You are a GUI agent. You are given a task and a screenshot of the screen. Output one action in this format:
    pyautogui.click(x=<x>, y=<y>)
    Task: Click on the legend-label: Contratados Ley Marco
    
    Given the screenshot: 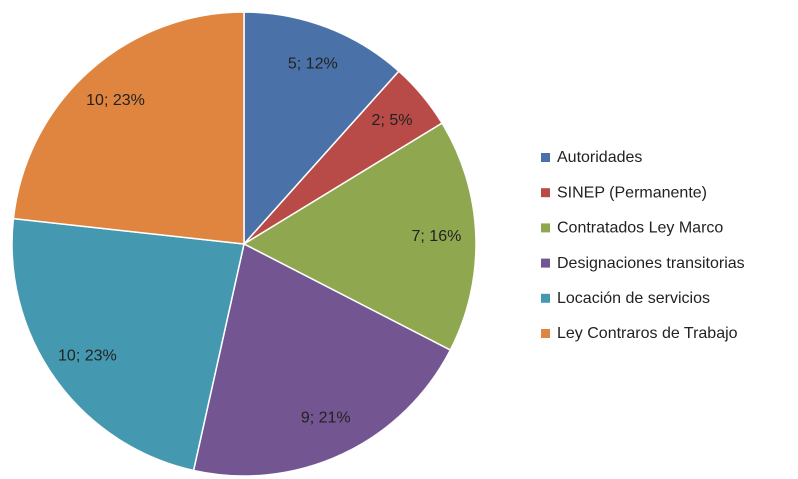 What is the action you would take?
    pyautogui.click(x=640, y=228)
    